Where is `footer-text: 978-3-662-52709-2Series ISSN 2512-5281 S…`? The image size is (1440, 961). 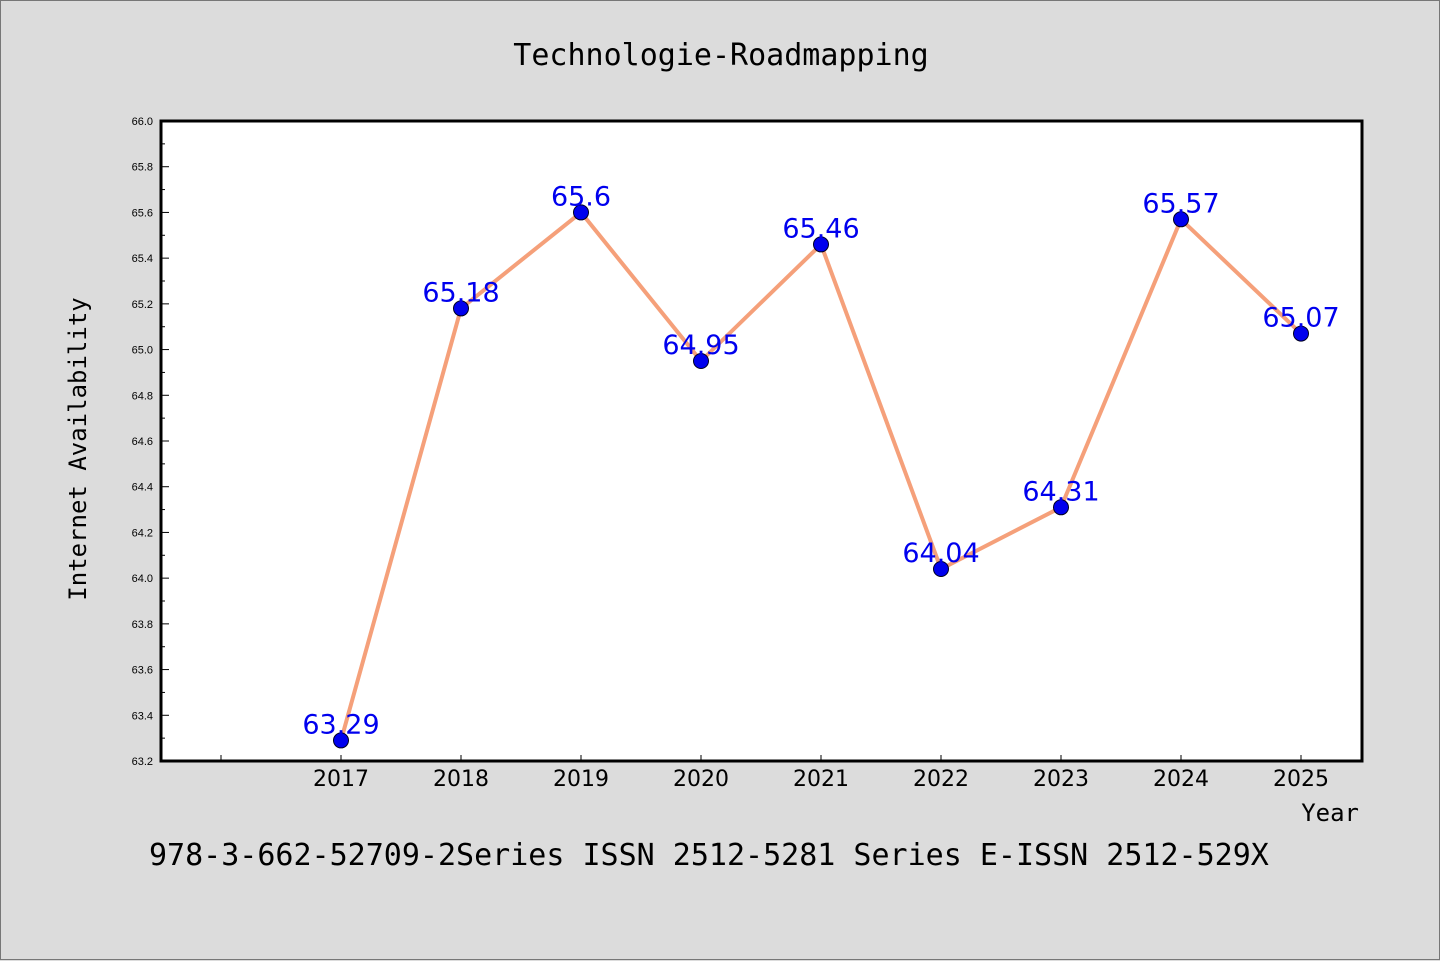
footer-text: 978-3-662-52709-2Series ISSN 2512-5281 S… is located at coordinates (709, 855).